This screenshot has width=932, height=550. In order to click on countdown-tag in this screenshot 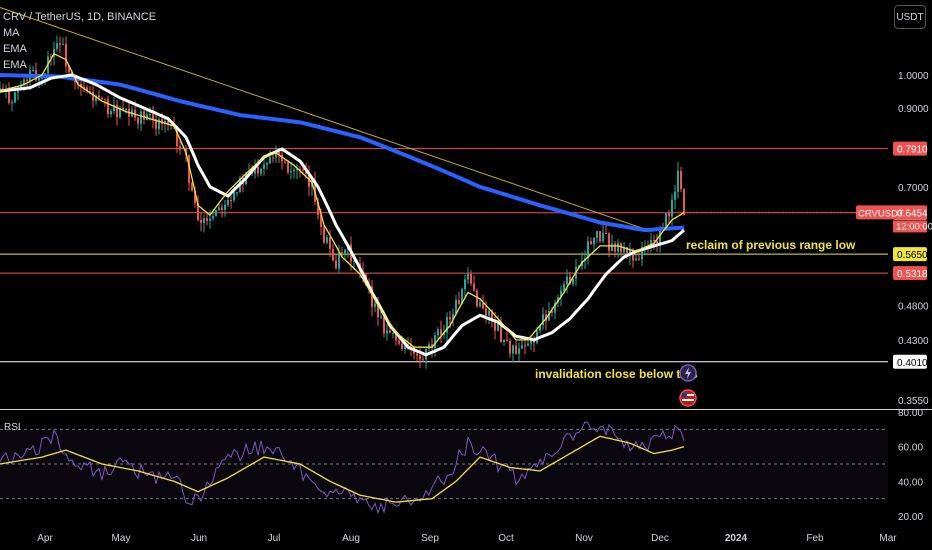, I will do `click(910, 226)`.